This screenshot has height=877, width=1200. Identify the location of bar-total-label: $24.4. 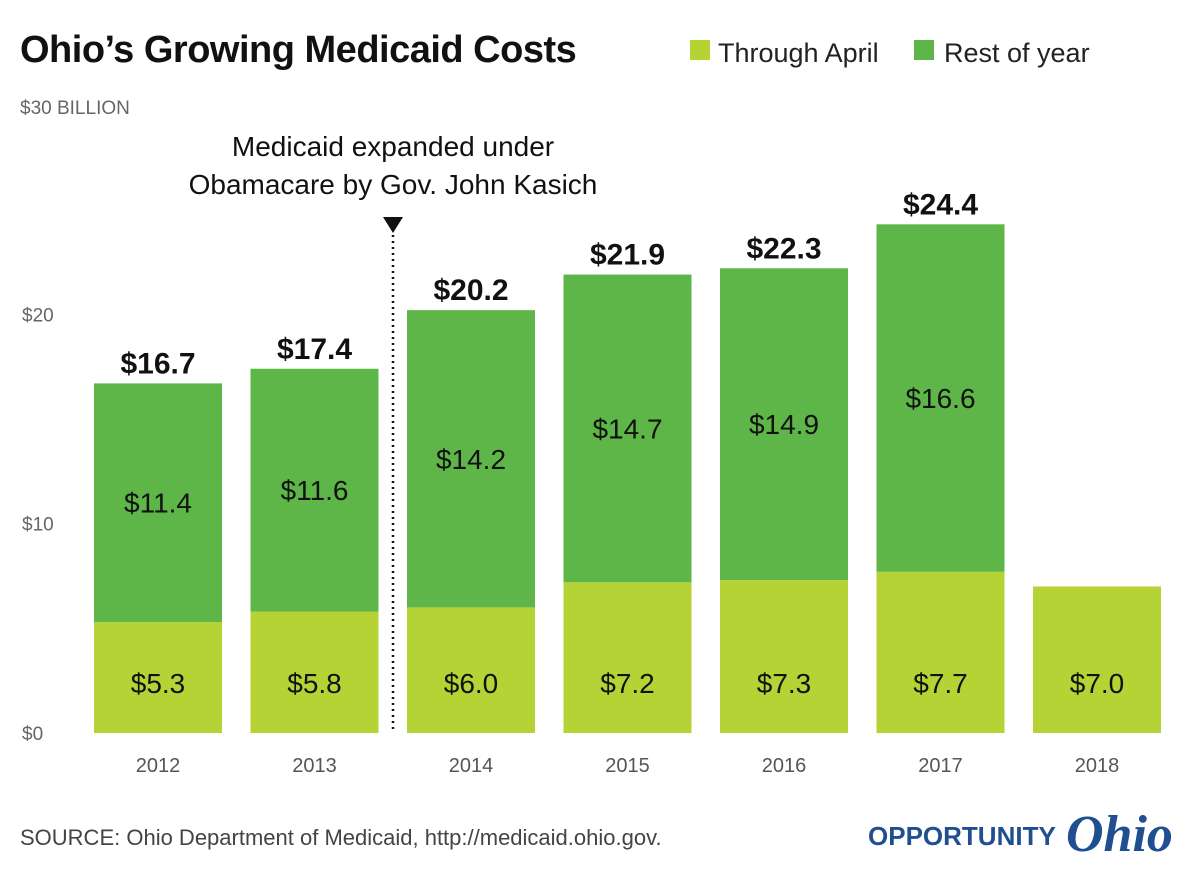
(940, 204).